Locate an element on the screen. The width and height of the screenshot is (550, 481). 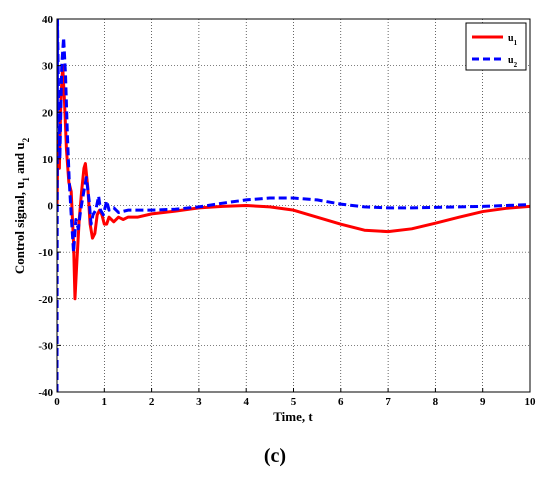
y-tick-label: -40 is located at coordinates (45, 393).